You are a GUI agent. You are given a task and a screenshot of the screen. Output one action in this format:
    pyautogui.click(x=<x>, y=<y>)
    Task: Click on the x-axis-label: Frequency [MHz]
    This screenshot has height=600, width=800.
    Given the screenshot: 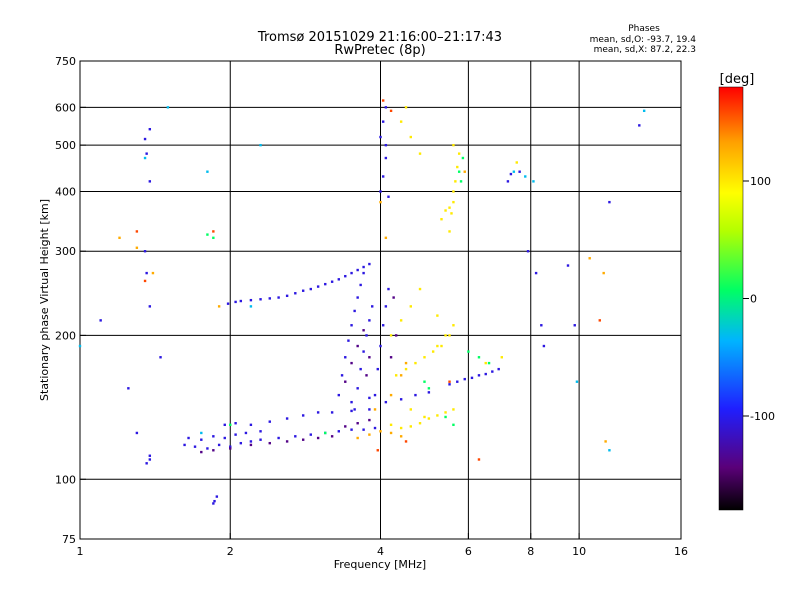 What is the action you would take?
    pyautogui.click(x=380, y=564)
    